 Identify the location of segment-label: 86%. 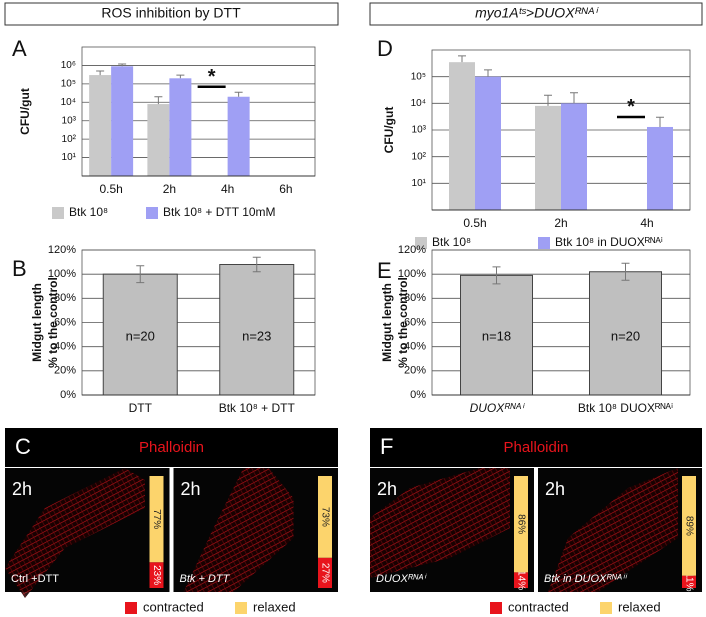
(520, 524).